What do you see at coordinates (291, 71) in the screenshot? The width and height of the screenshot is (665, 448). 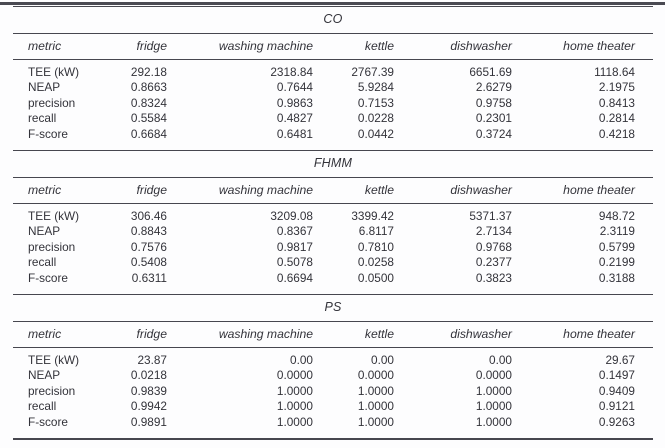 I see `value-cell: 2318.84` at bounding box center [291, 71].